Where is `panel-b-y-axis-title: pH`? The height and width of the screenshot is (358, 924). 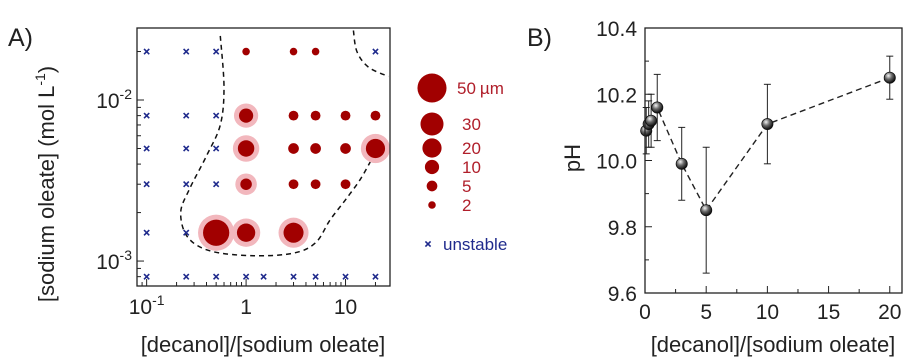 panel-b-y-axis-title: pH is located at coordinates (572, 158).